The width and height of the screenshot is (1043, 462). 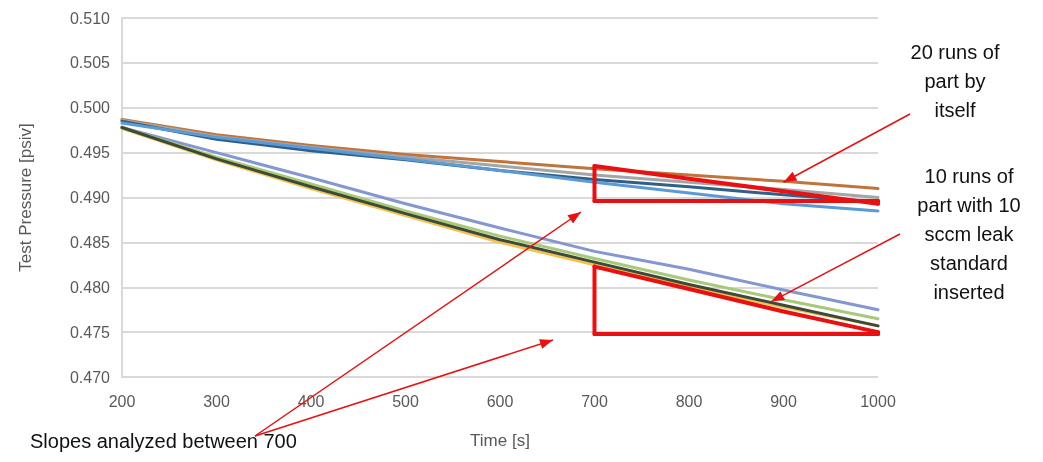 I want to click on y-tick-label: 0.505, so click(x=90, y=63).